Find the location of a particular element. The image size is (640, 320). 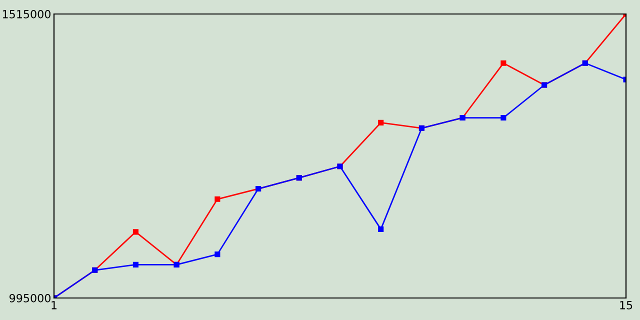

x-tick-label: 1 is located at coordinates (54, 305).